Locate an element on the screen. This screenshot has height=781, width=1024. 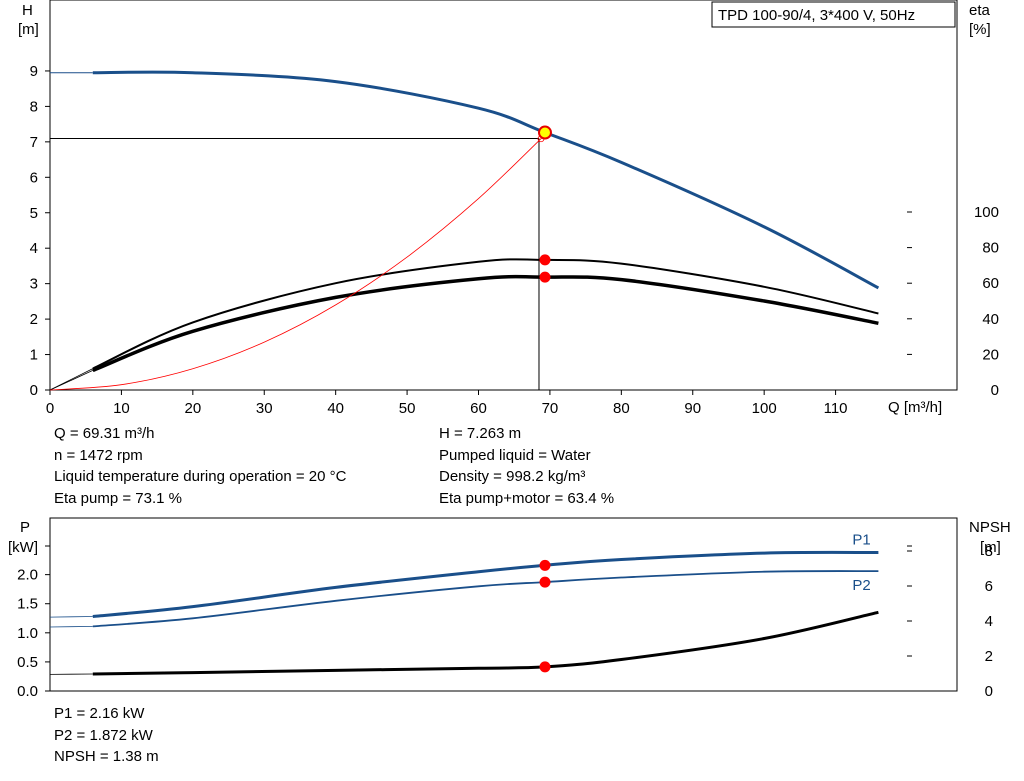
y2-axis-label-npsh: NPSH is located at coordinates (990, 527).